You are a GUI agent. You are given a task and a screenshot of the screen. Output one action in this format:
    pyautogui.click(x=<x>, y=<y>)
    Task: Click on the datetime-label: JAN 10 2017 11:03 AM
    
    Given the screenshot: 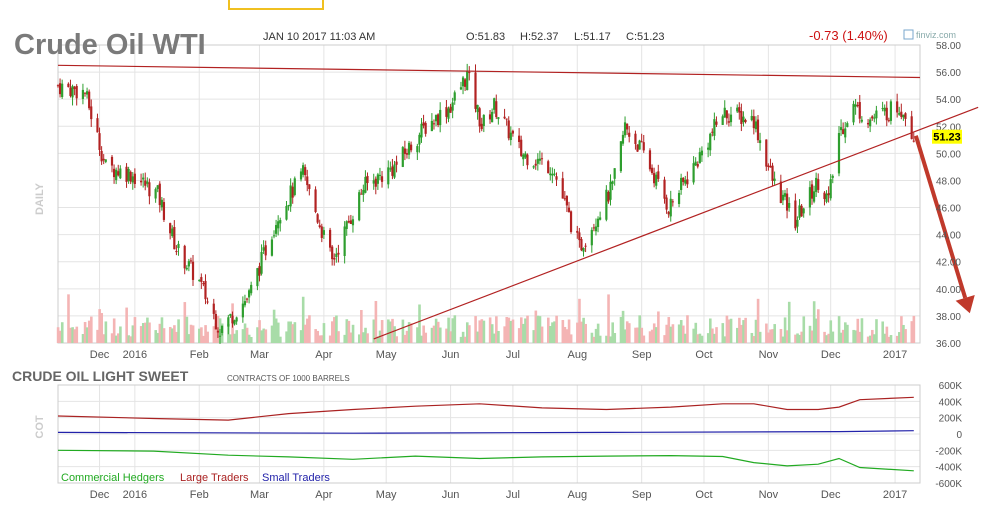 What is the action you would take?
    pyautogui.click(x=319, y=37)
    